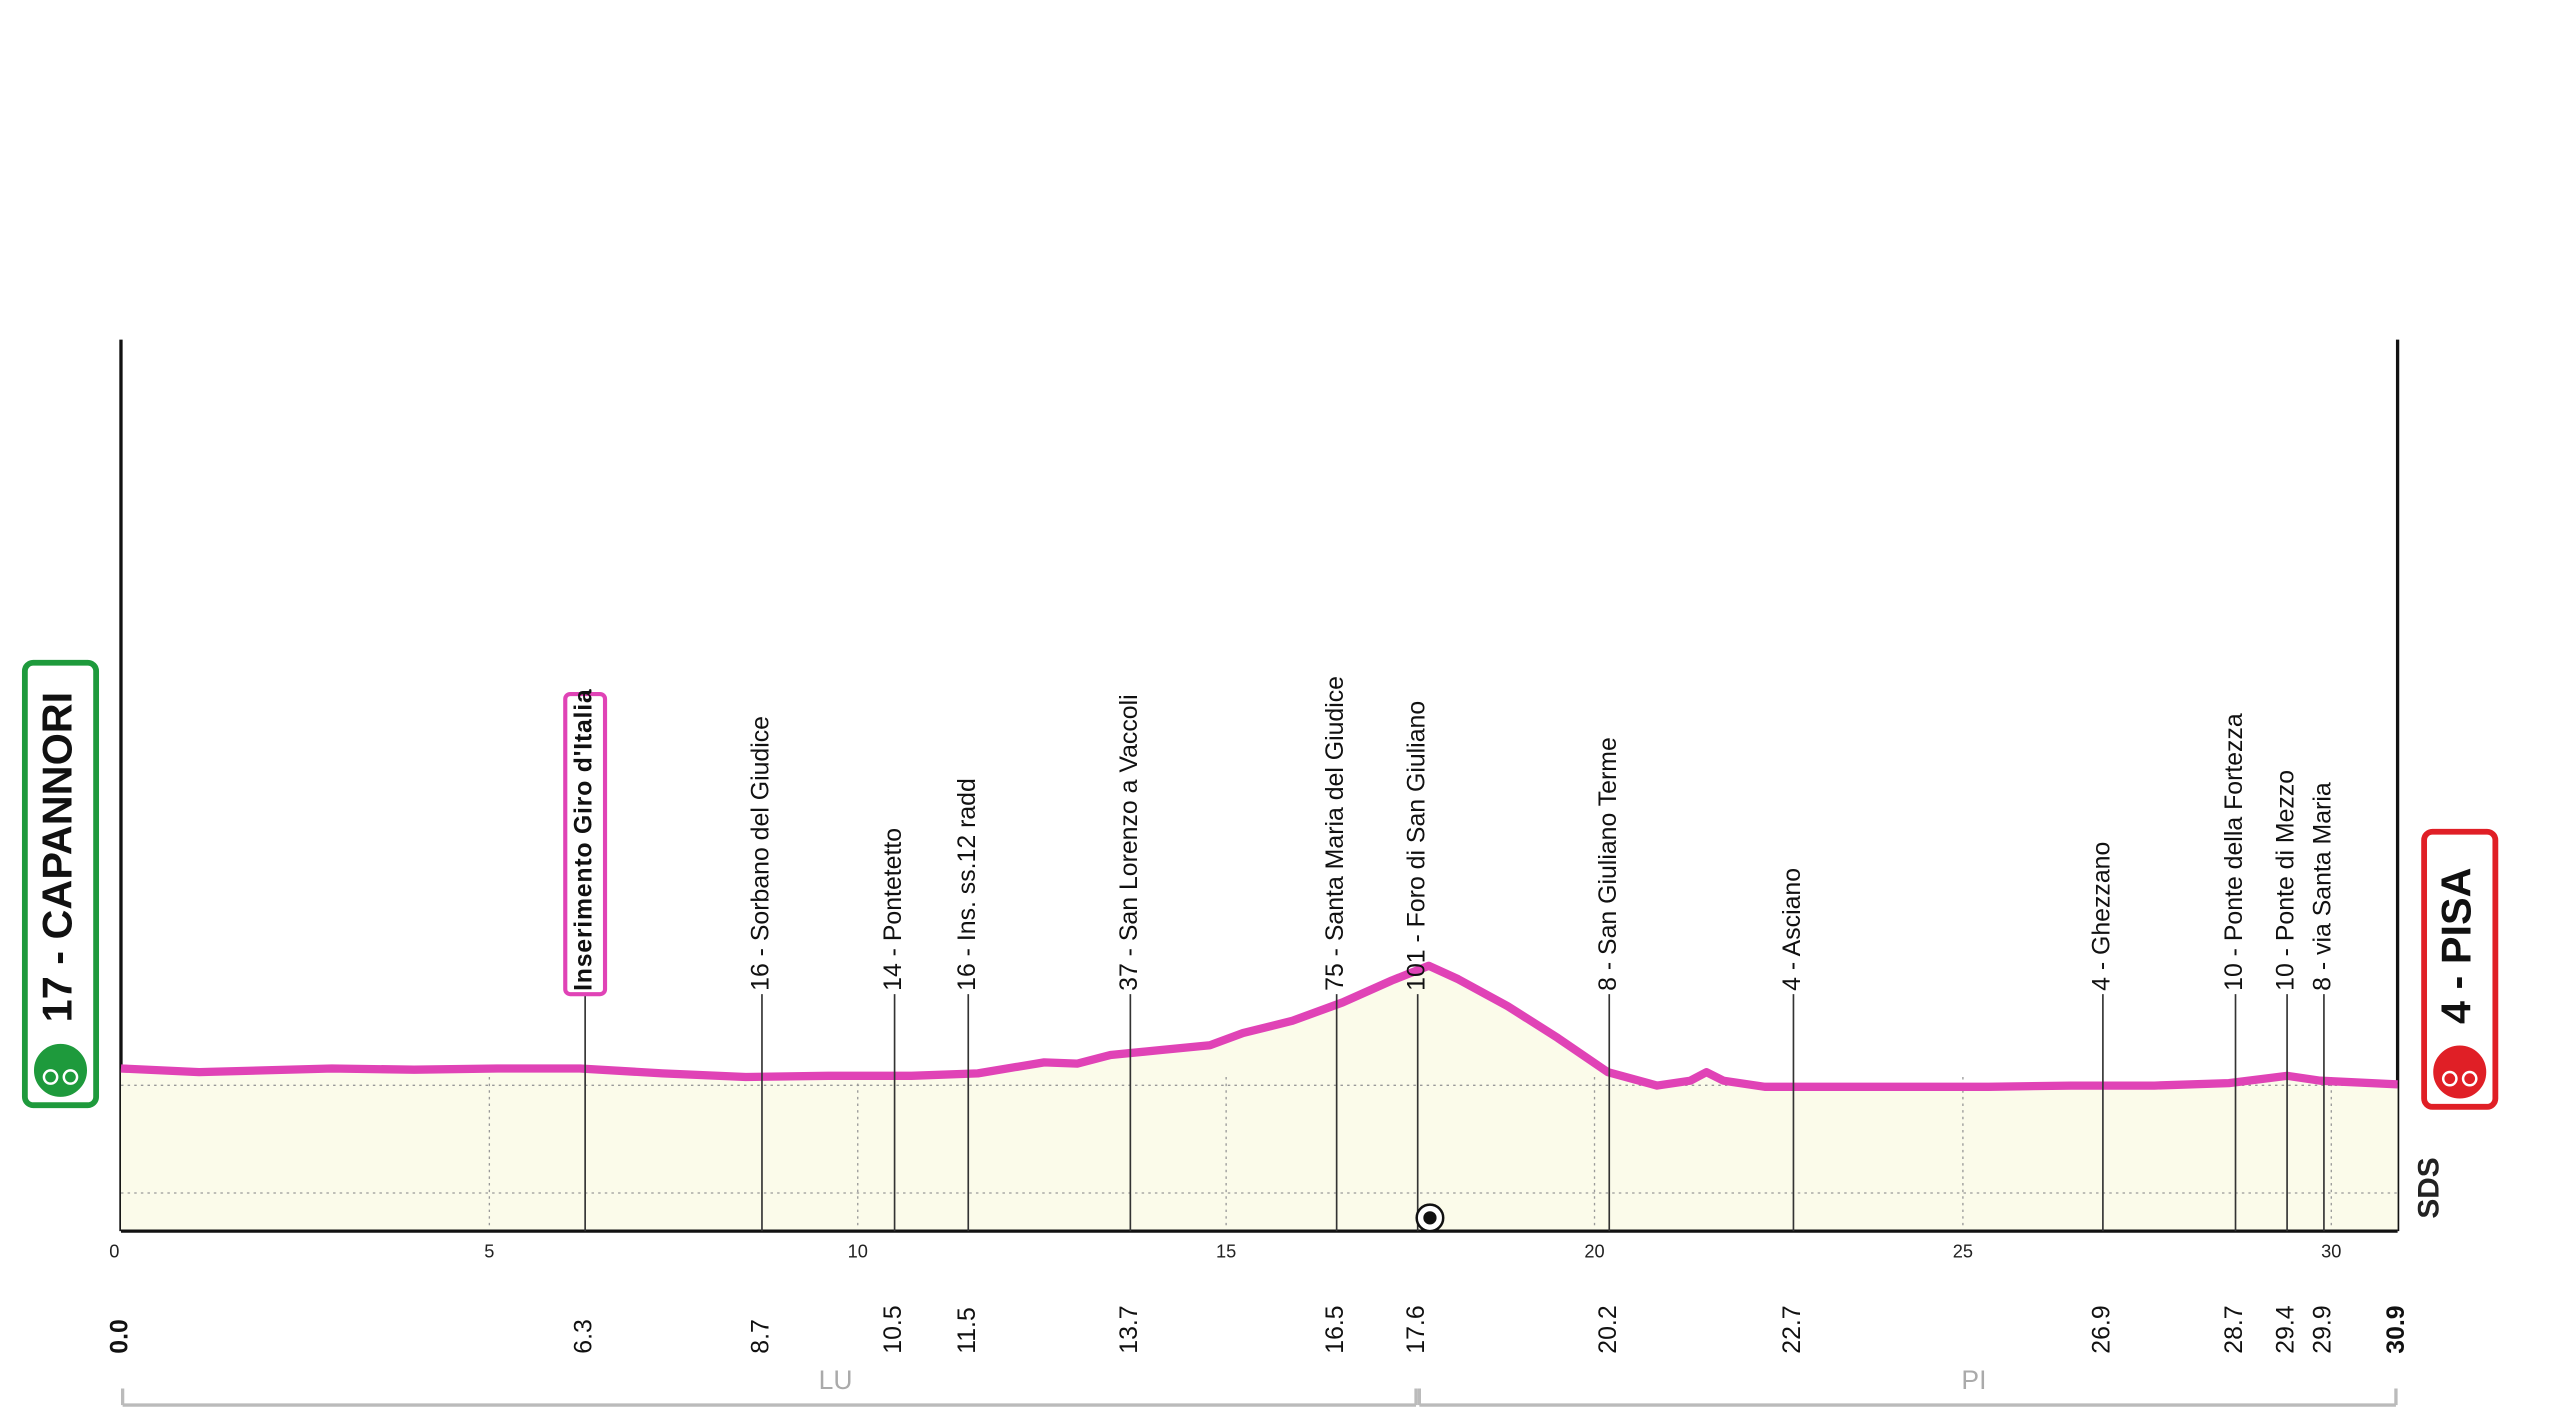 This screenshot has height=1419, width=2560. Describe the element at coordinates (584, 840) in the screenshot. I see `waypoint-label: Inserimento Giro d'Italia` at that location.